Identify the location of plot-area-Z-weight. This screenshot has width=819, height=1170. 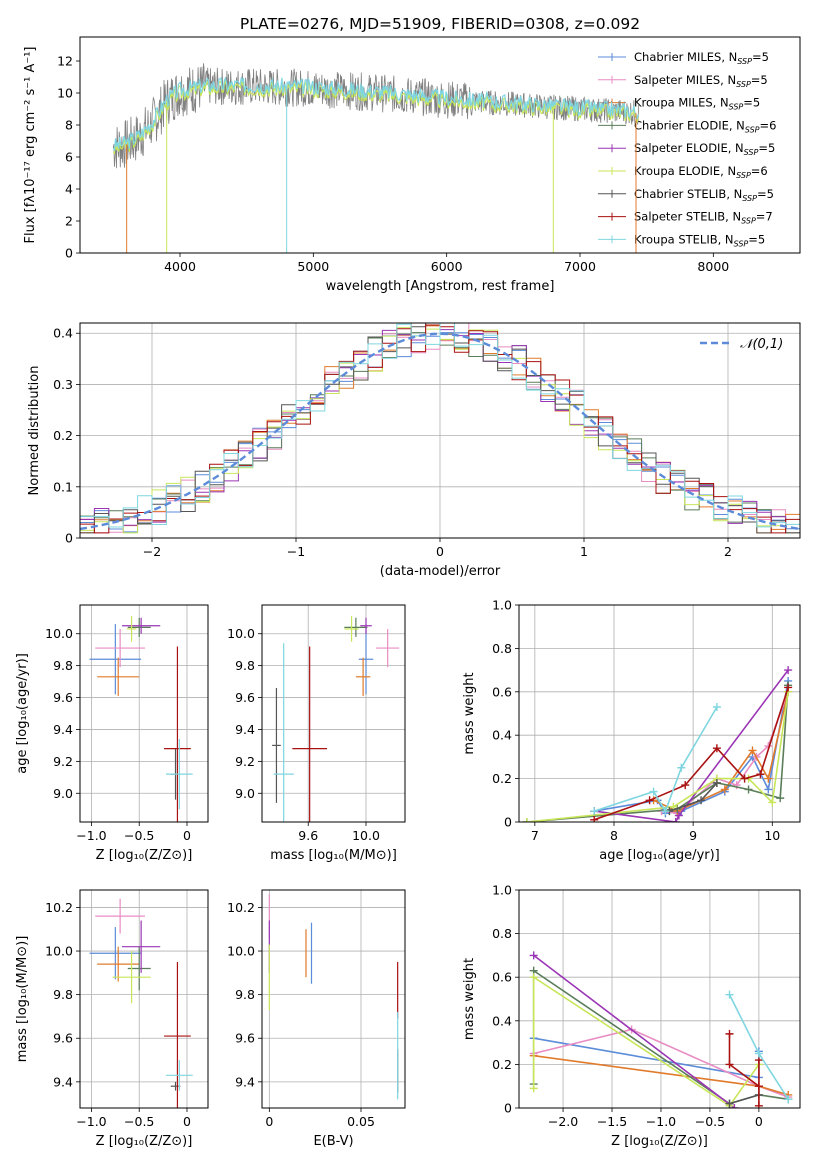
(661, 1029).